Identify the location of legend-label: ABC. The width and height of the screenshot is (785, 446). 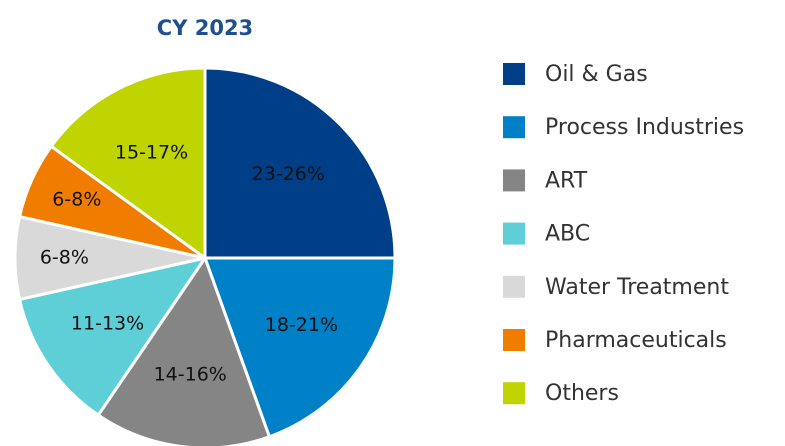
(567, 234).